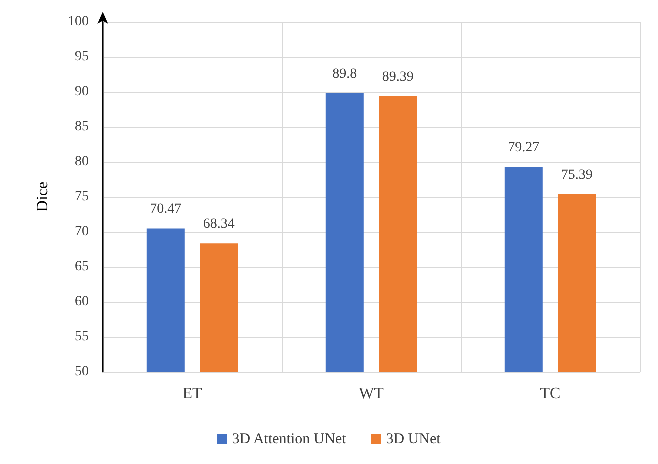  I want to click on x-tick-label: WT, so click(371, 394).